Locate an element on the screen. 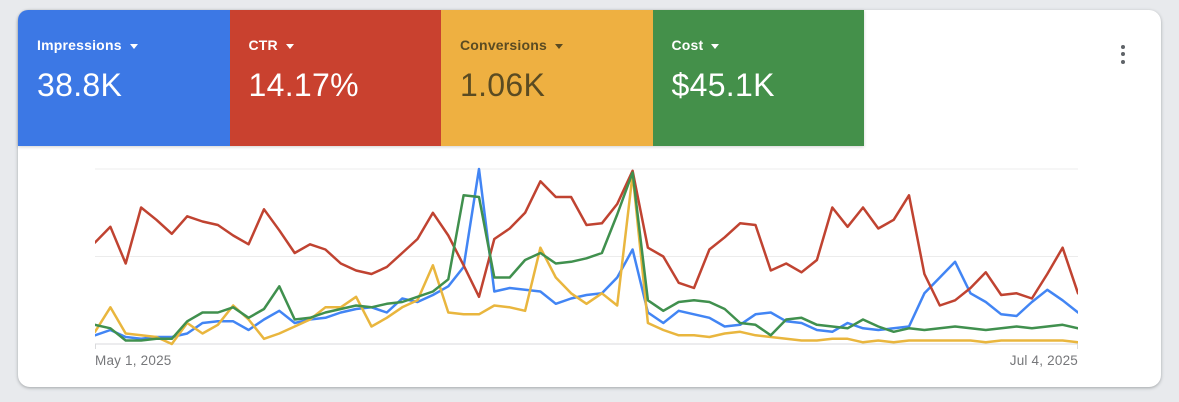 The image size is (1179, 402). metric-card-impressions: Impressions 38.8K is located at coordinates (124, 78).